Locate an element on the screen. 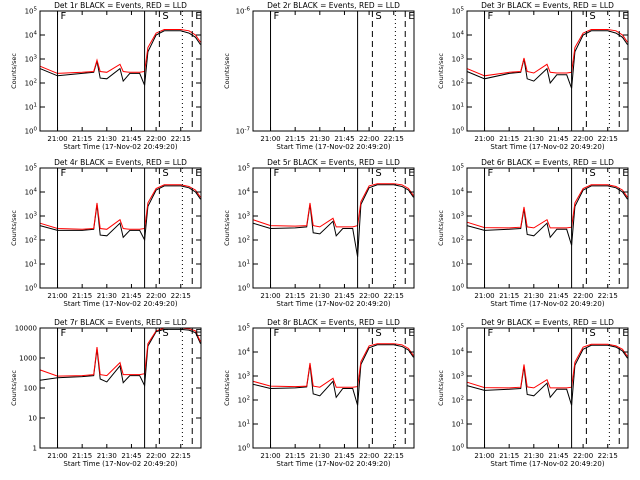 The width and height of the screenshot is (640, 480). y-tick-label: 10000 is located at coordinates (26, 329).